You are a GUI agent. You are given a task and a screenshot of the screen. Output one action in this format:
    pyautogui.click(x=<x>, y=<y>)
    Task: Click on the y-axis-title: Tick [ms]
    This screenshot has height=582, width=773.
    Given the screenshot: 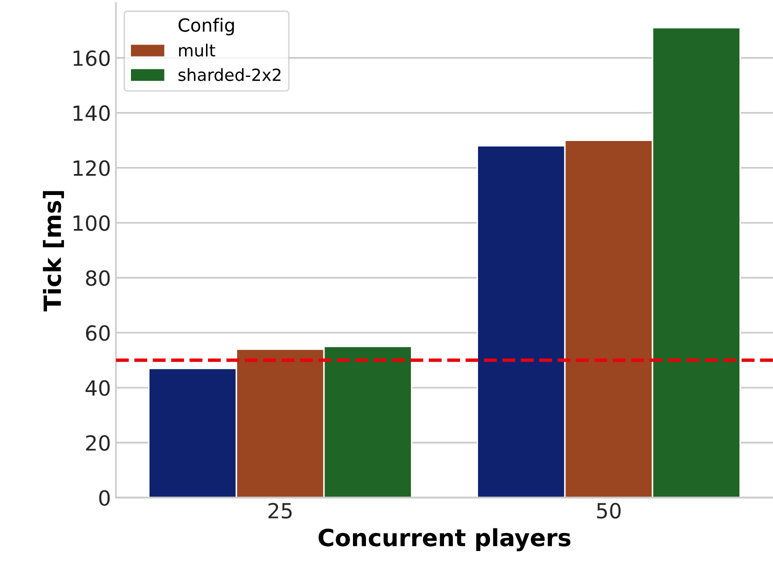 What is the action you would take?
    pyautogui.click(x=53, y=251)
    